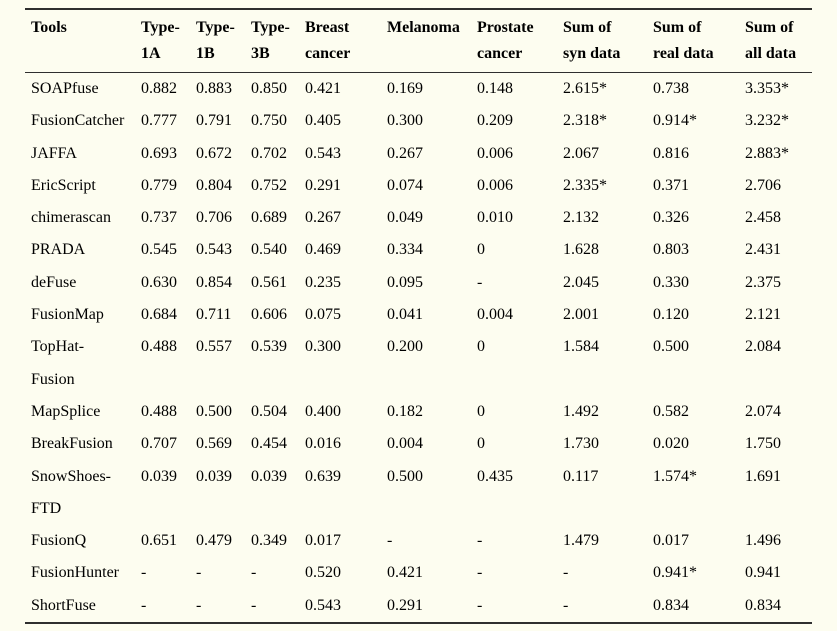  What do you see at coordinates (54, 153) in the screenshot?
I see `tool-name-cell: JAFFA` at bounding box center [54, 153].